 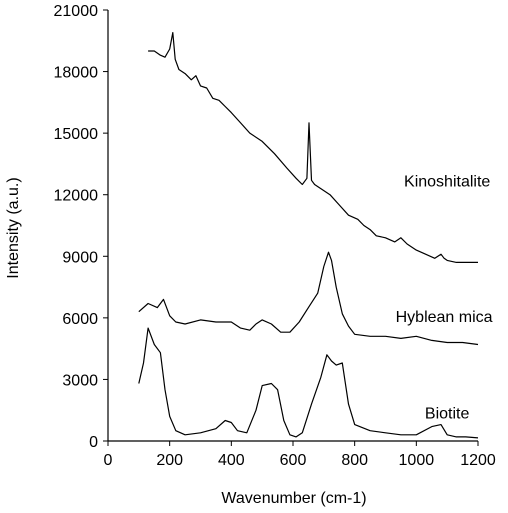 What do you see at coordinates (354, 460) in the screenshot?
I see `x-tick-label: 800` at bounding box center [354, 460].